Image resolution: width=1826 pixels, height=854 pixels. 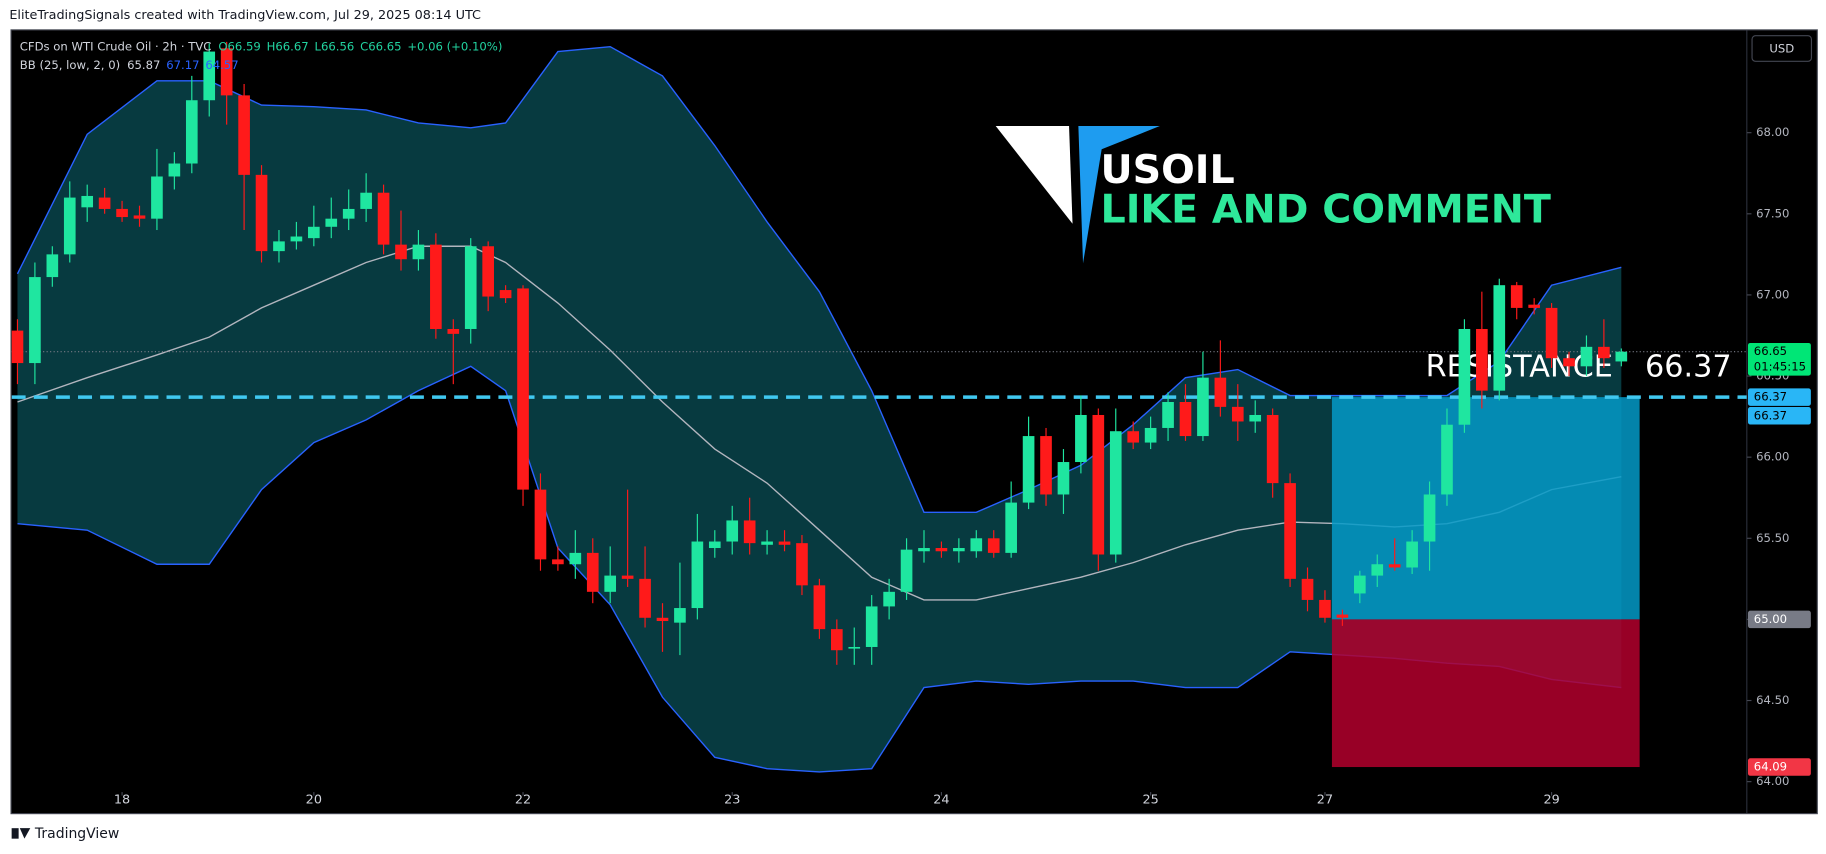 What do you see at coordinates (116, 46) in the screenshot?
I see `symbol-title: CFDs on WTI Crude Oil · 2h · TVC` at bounding box center [116, 46].